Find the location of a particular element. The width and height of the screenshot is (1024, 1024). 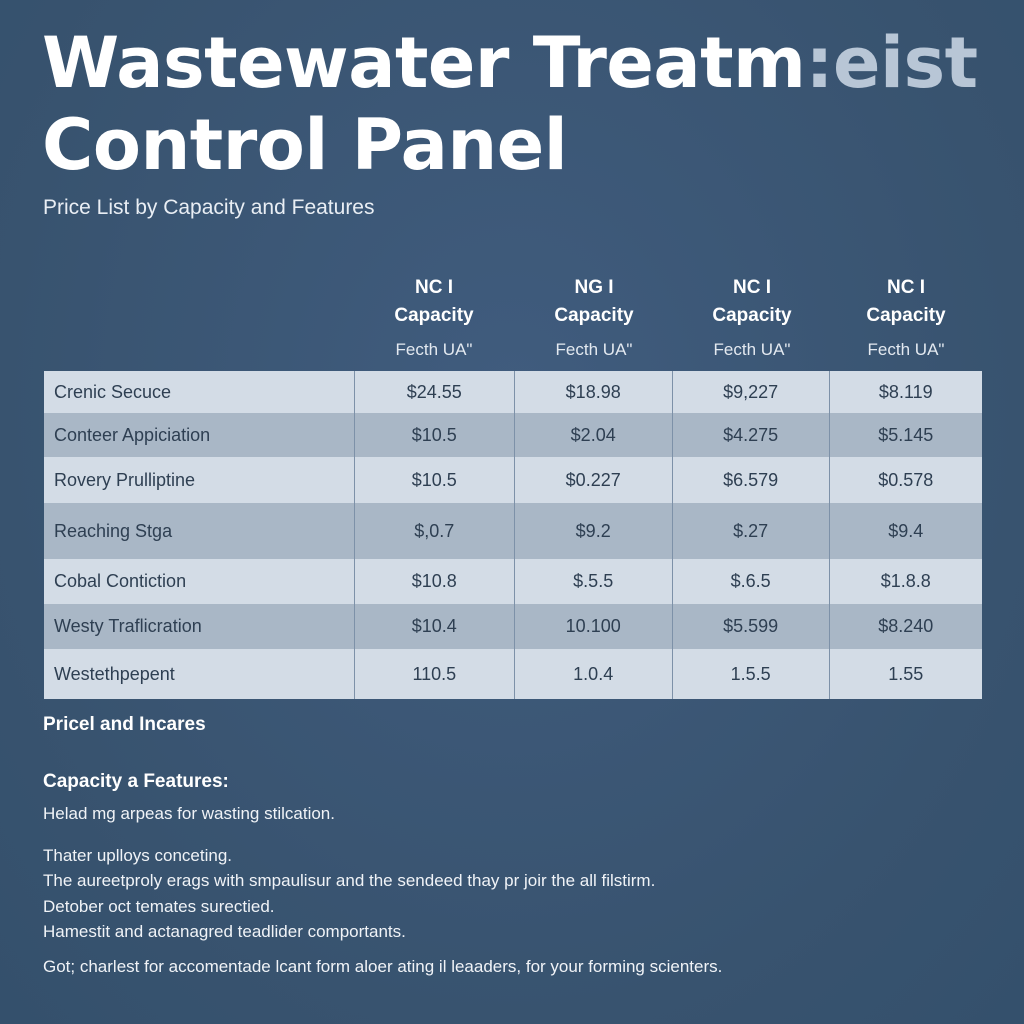

table-row: Reaching Stga $,0.7 $9.2 $.27 $9.4 is located at coordinates (513, 531).